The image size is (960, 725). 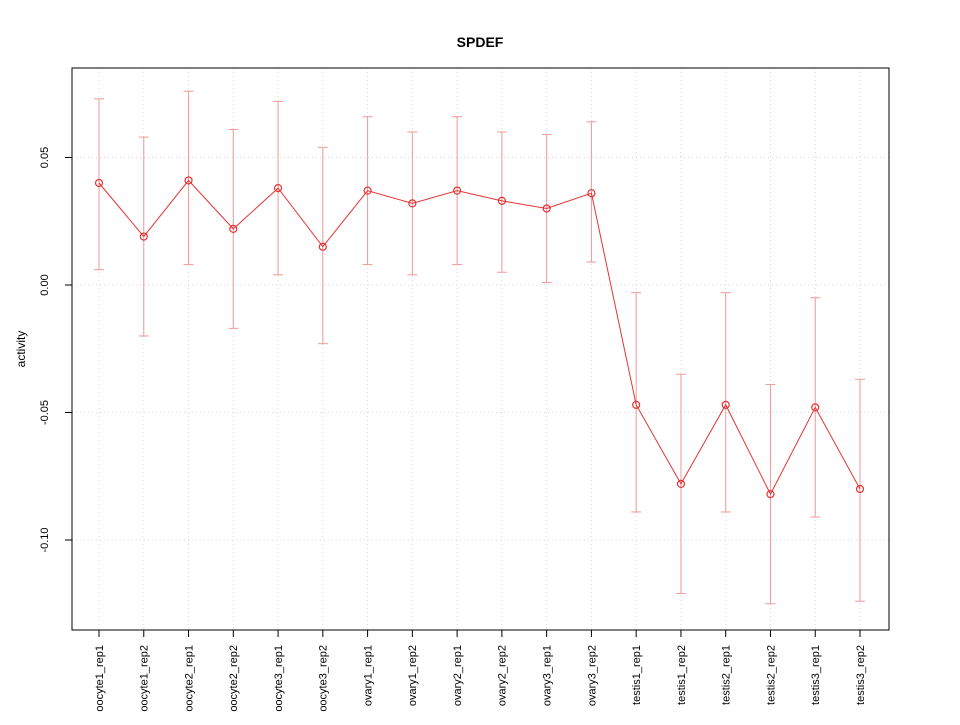 What do you see at coordinates (45, 539) in the screenshot?
I see `y-tick-label: -0.10` at bounding box center [45, 539].